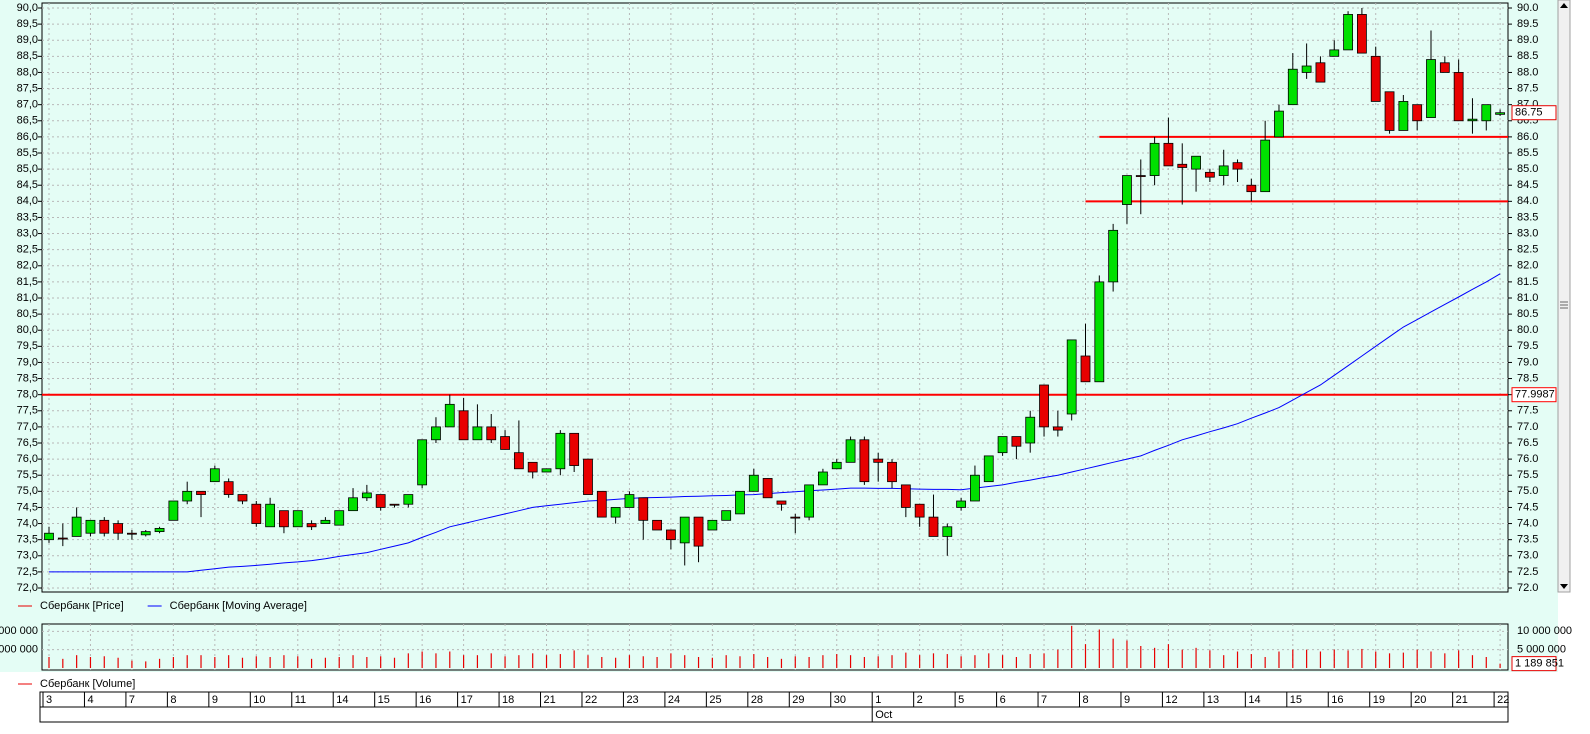  What do you see at coordinates (1527, 201) in the screenshot?
I see `y-tick-label: 84.0` at bounding box center [1527, 201].